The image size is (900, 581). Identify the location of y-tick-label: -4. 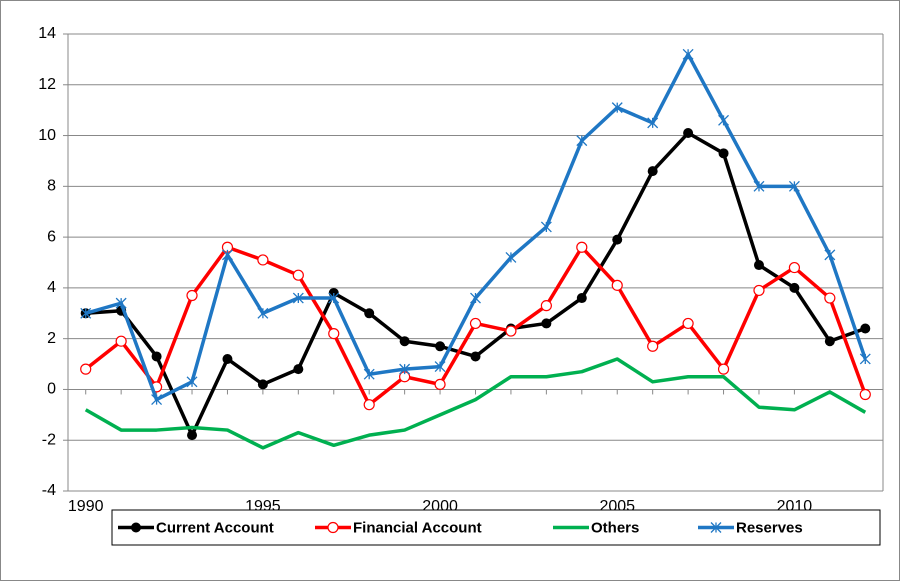
(49, 490).